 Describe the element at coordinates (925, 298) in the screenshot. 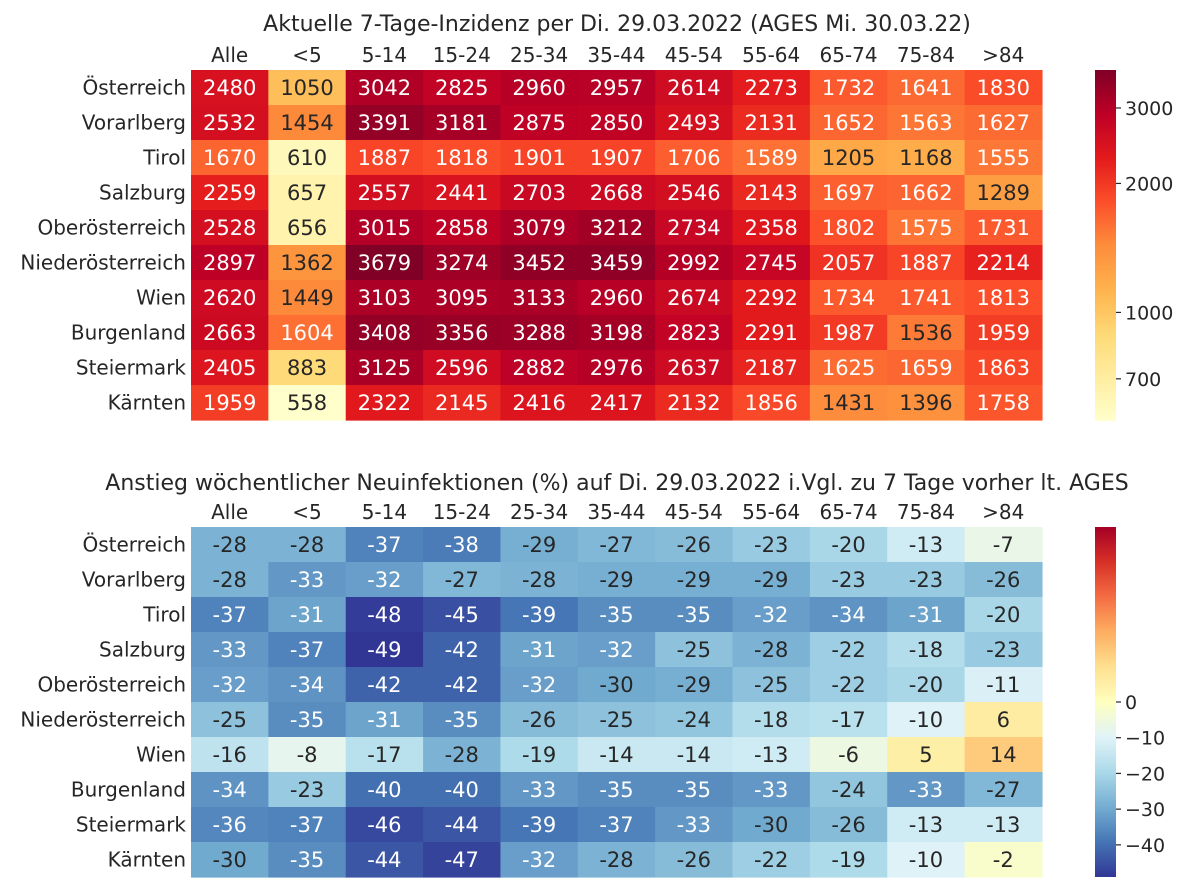

I see `cell-value-label: 1741` at that location.